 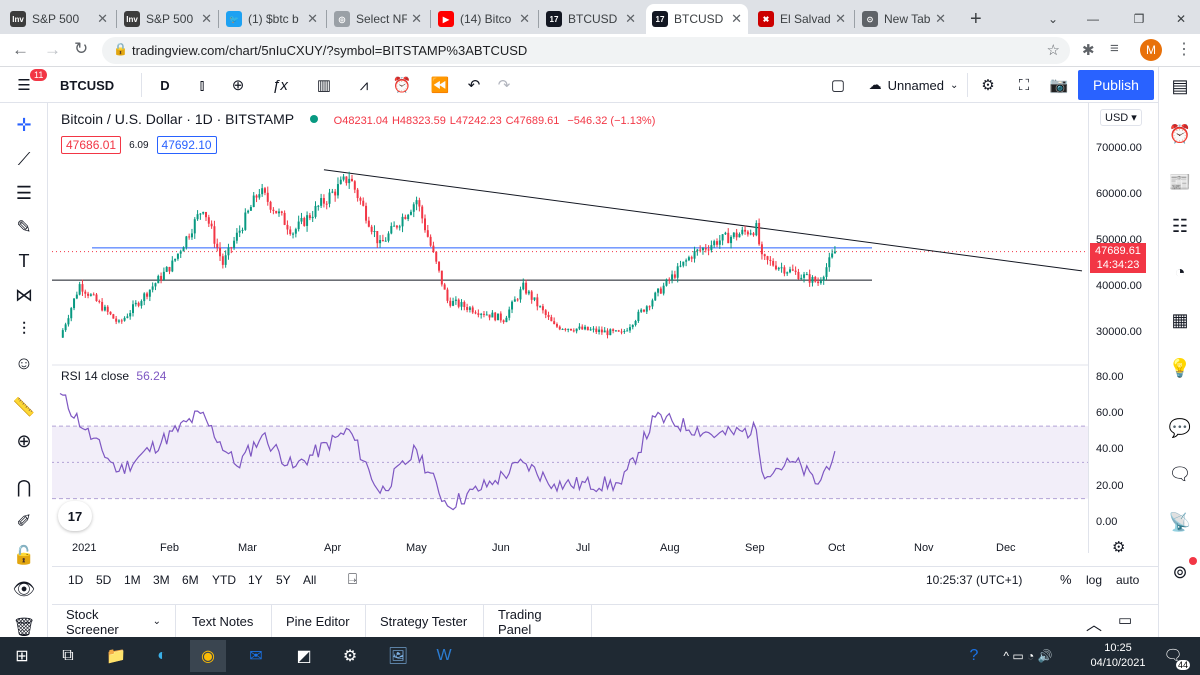 What do you see at coordinates (20, 49) in the screenshot?
I see `back-icon: ←` at bounding box center [20, 49].